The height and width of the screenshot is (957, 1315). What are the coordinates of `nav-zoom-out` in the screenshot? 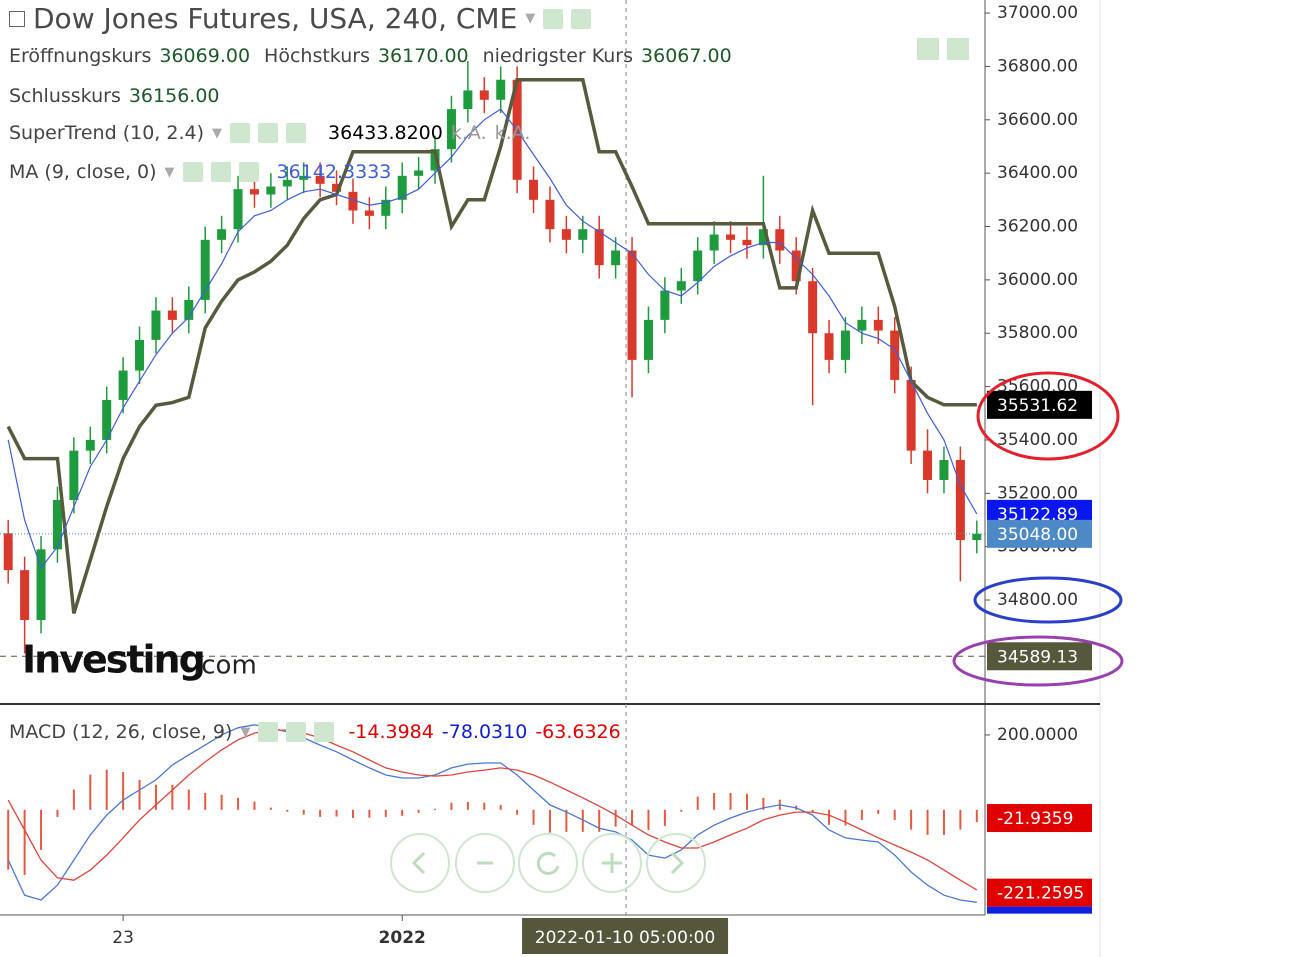 It's located at (485, 863).